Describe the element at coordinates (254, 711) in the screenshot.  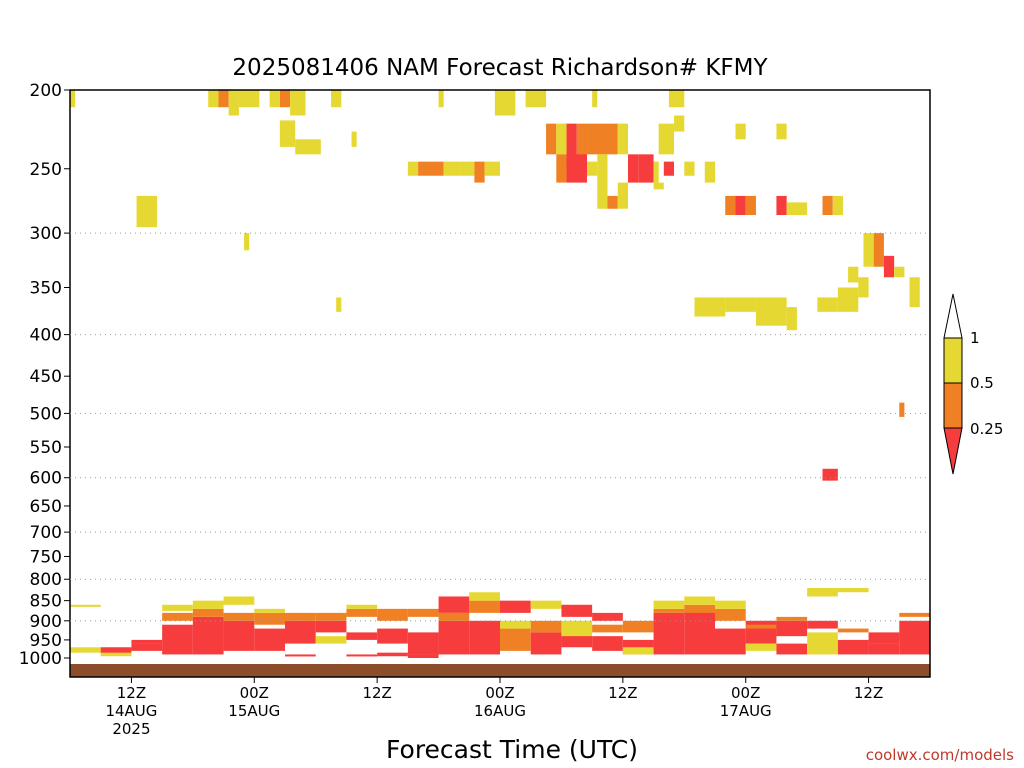
I see `x-tick-label: 15AUG` at that location.